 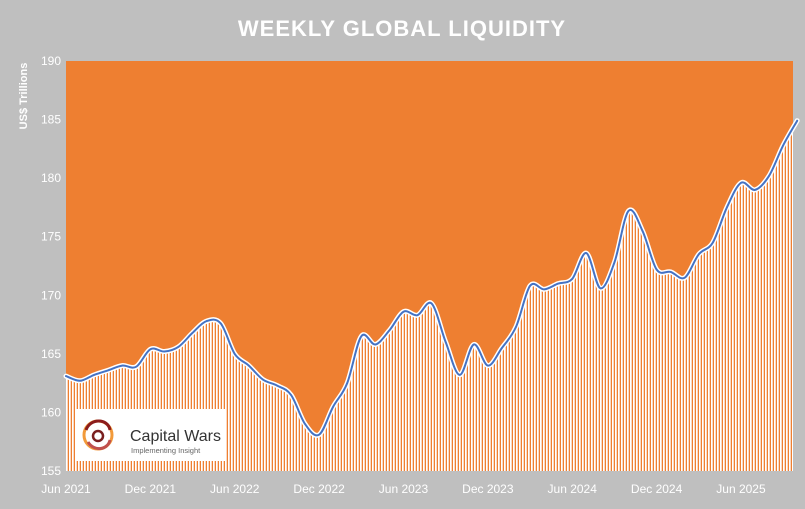 What do you see at coordinates (573, 489) in the screenshot?
I see `x-tick-label: Jun 2024` at bounding box center [573, 489].